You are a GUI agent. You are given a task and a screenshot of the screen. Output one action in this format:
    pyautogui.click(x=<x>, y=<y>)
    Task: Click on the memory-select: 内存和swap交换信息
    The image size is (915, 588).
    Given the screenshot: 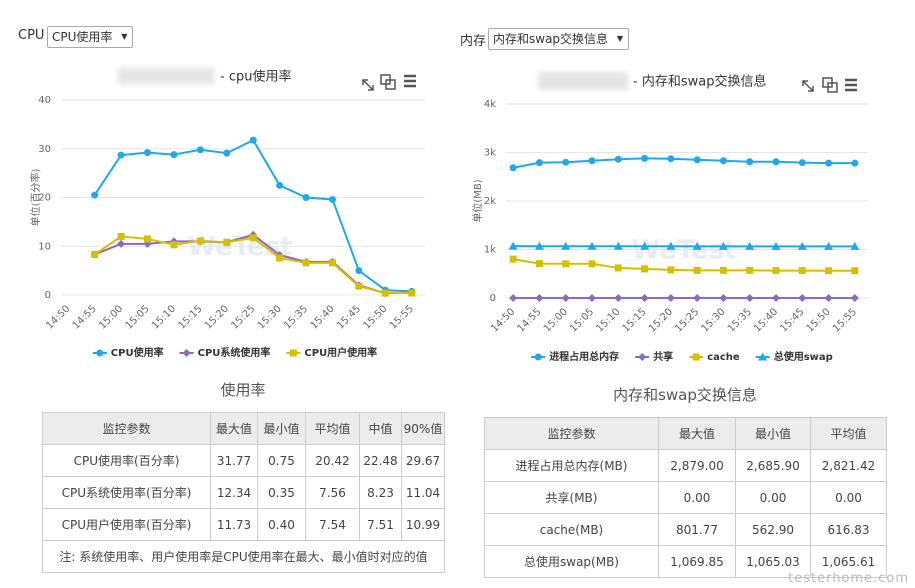 What is the action you would take?
    pyautogui.click(x=559, y=39)
    